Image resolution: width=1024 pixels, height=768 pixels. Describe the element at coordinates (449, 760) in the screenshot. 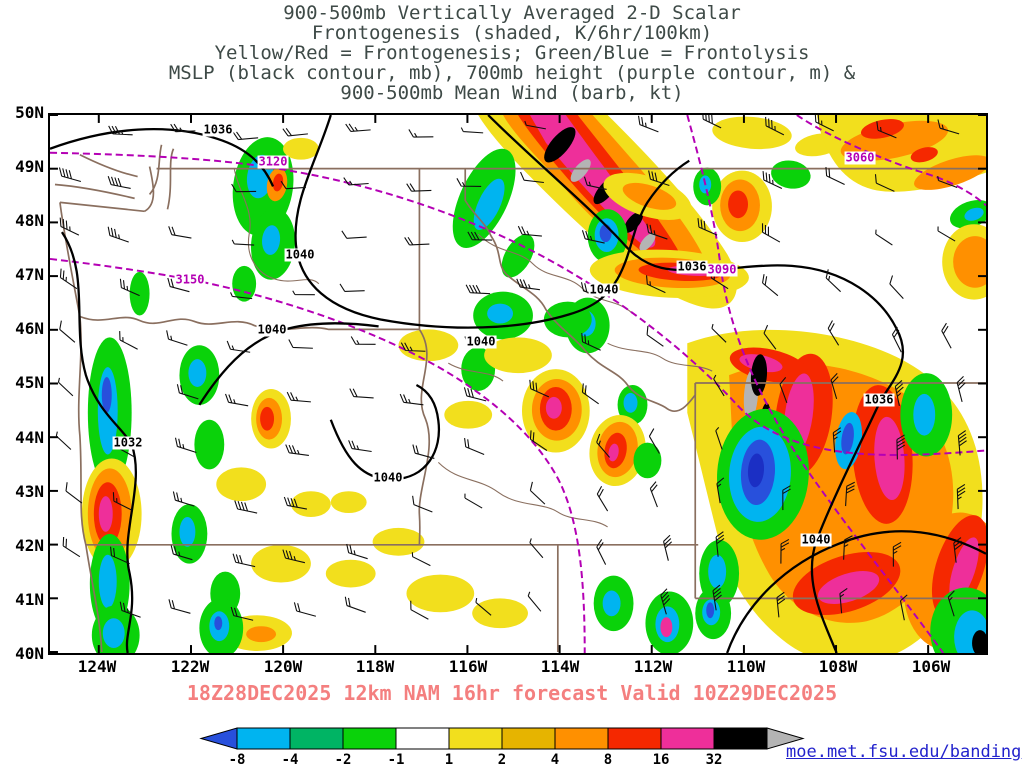

I see `colorbar-tick-label: 1` at that location.